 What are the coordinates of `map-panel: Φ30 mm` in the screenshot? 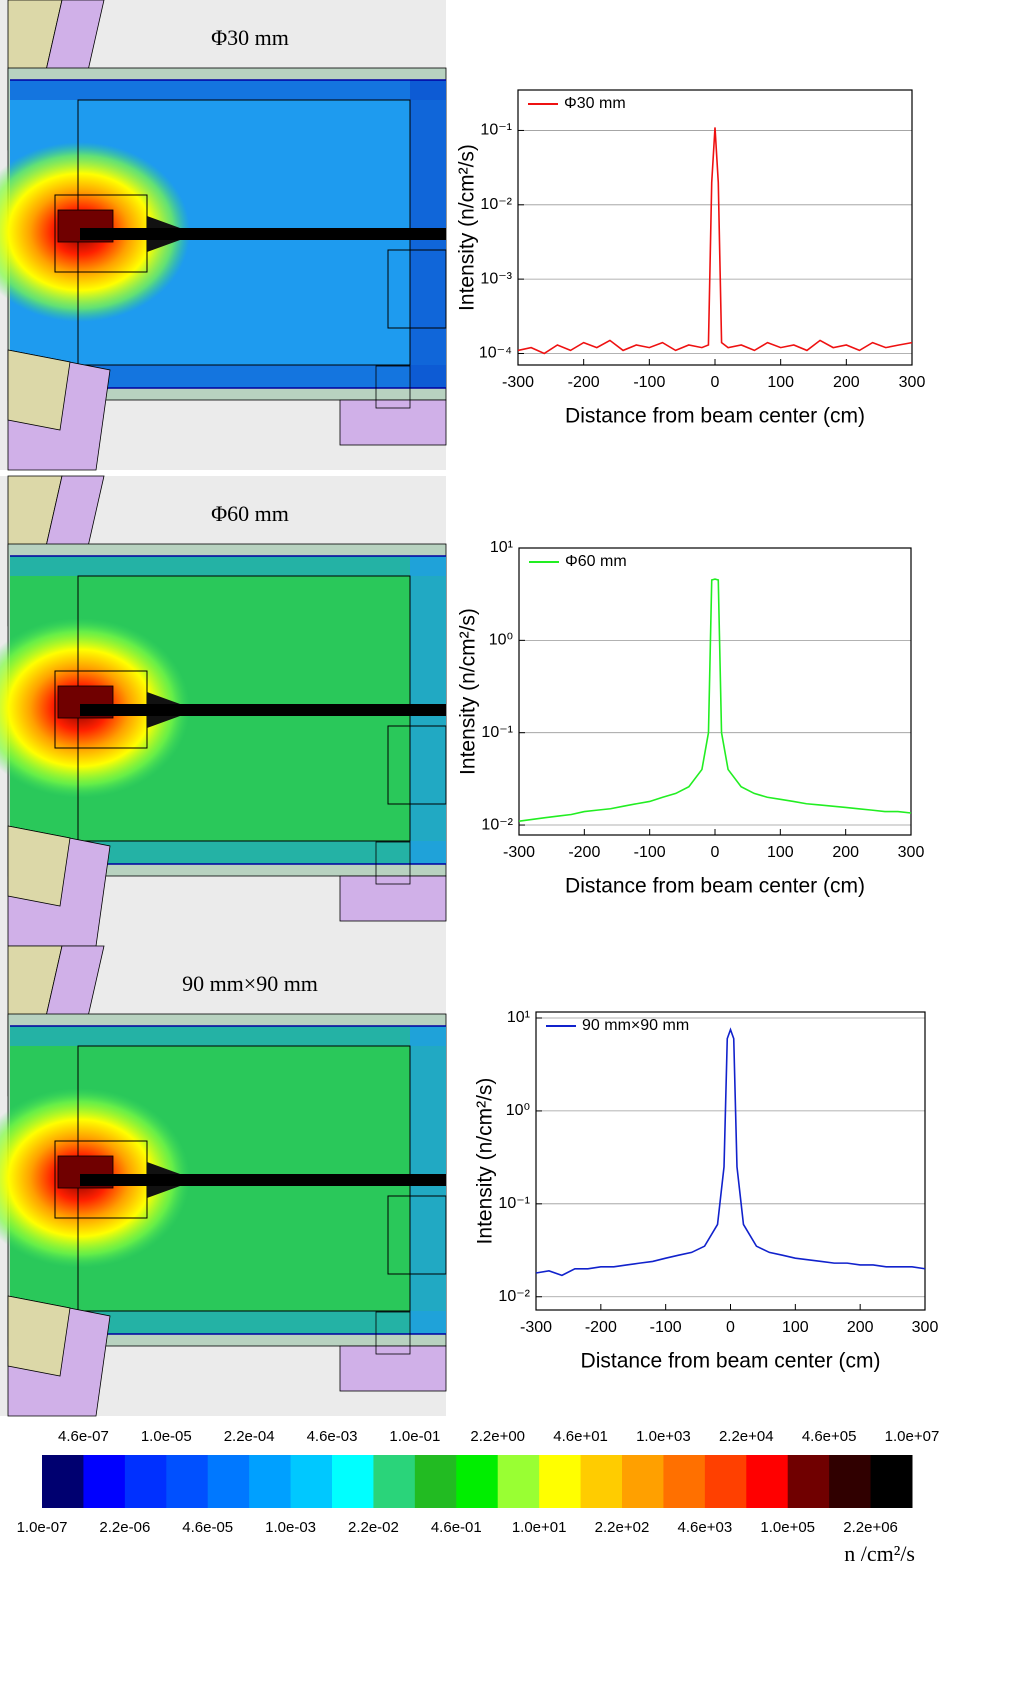 It's located at (223, 235).